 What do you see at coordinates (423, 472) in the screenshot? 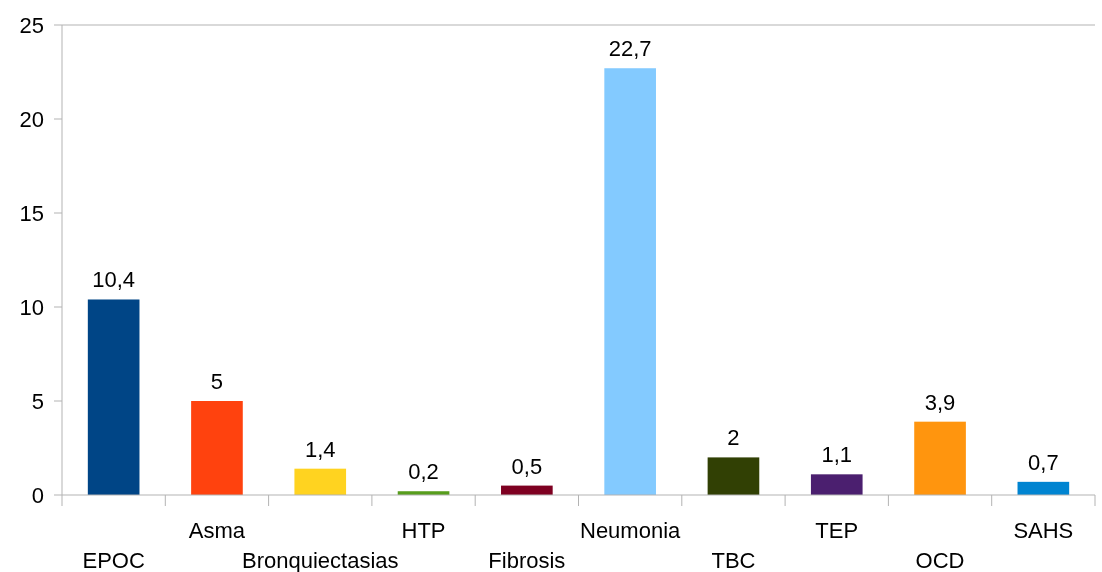
I see `data-label: 0,2` at bounding box center [423, 472].